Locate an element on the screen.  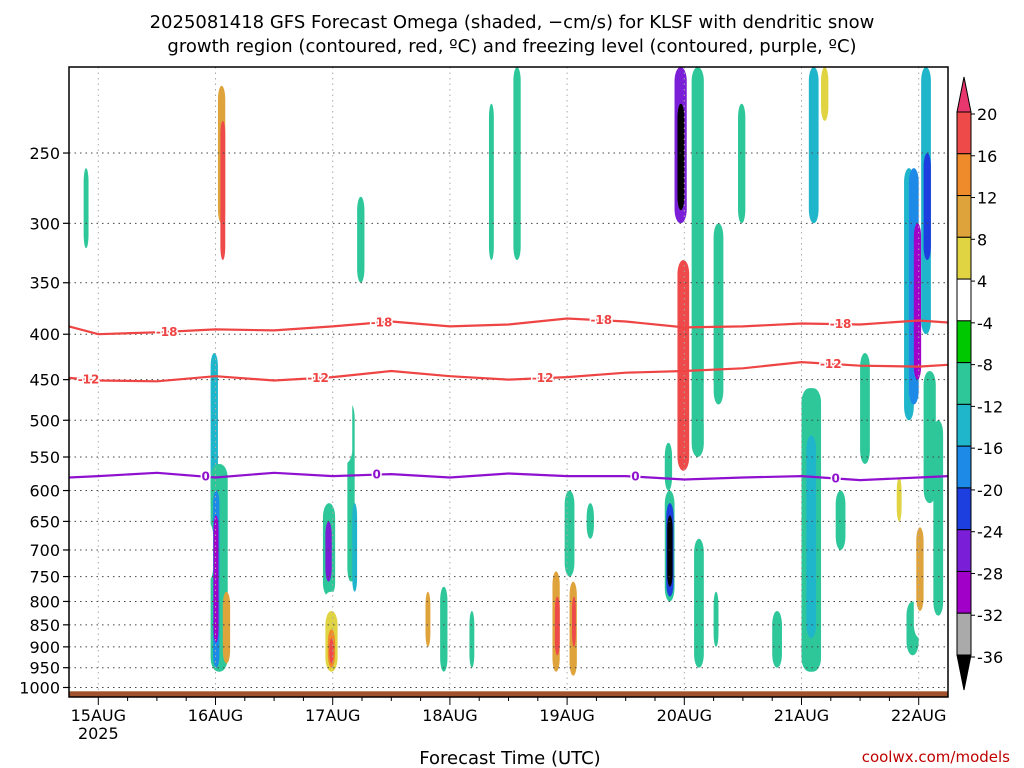
colorbar-label: -16 is located at coordinates (990, 448).